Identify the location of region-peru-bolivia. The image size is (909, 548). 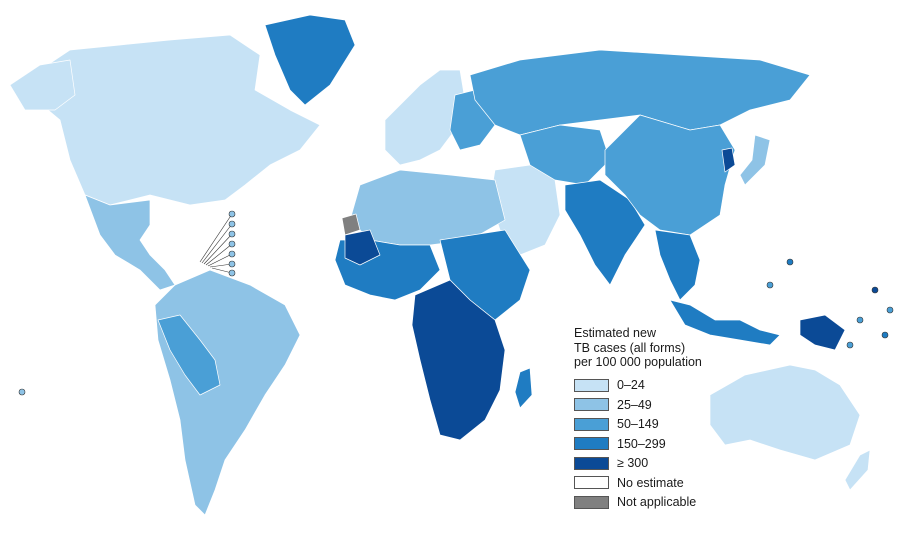
(189, 355).